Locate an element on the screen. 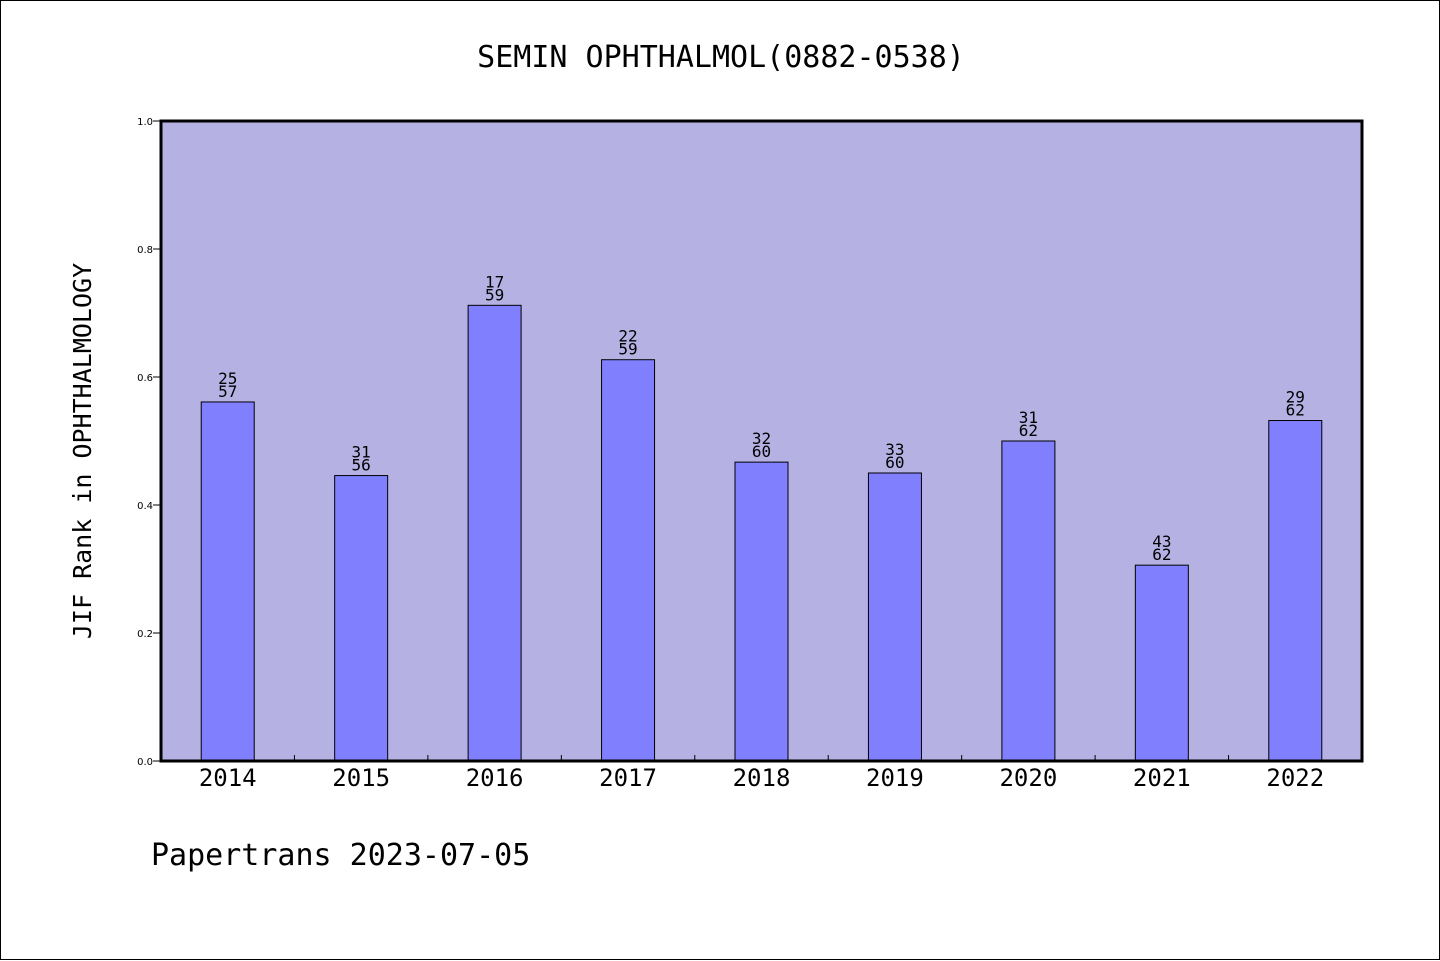  footer-text: Papertrans 2023-07-05 is located at coordinates (340, 855).